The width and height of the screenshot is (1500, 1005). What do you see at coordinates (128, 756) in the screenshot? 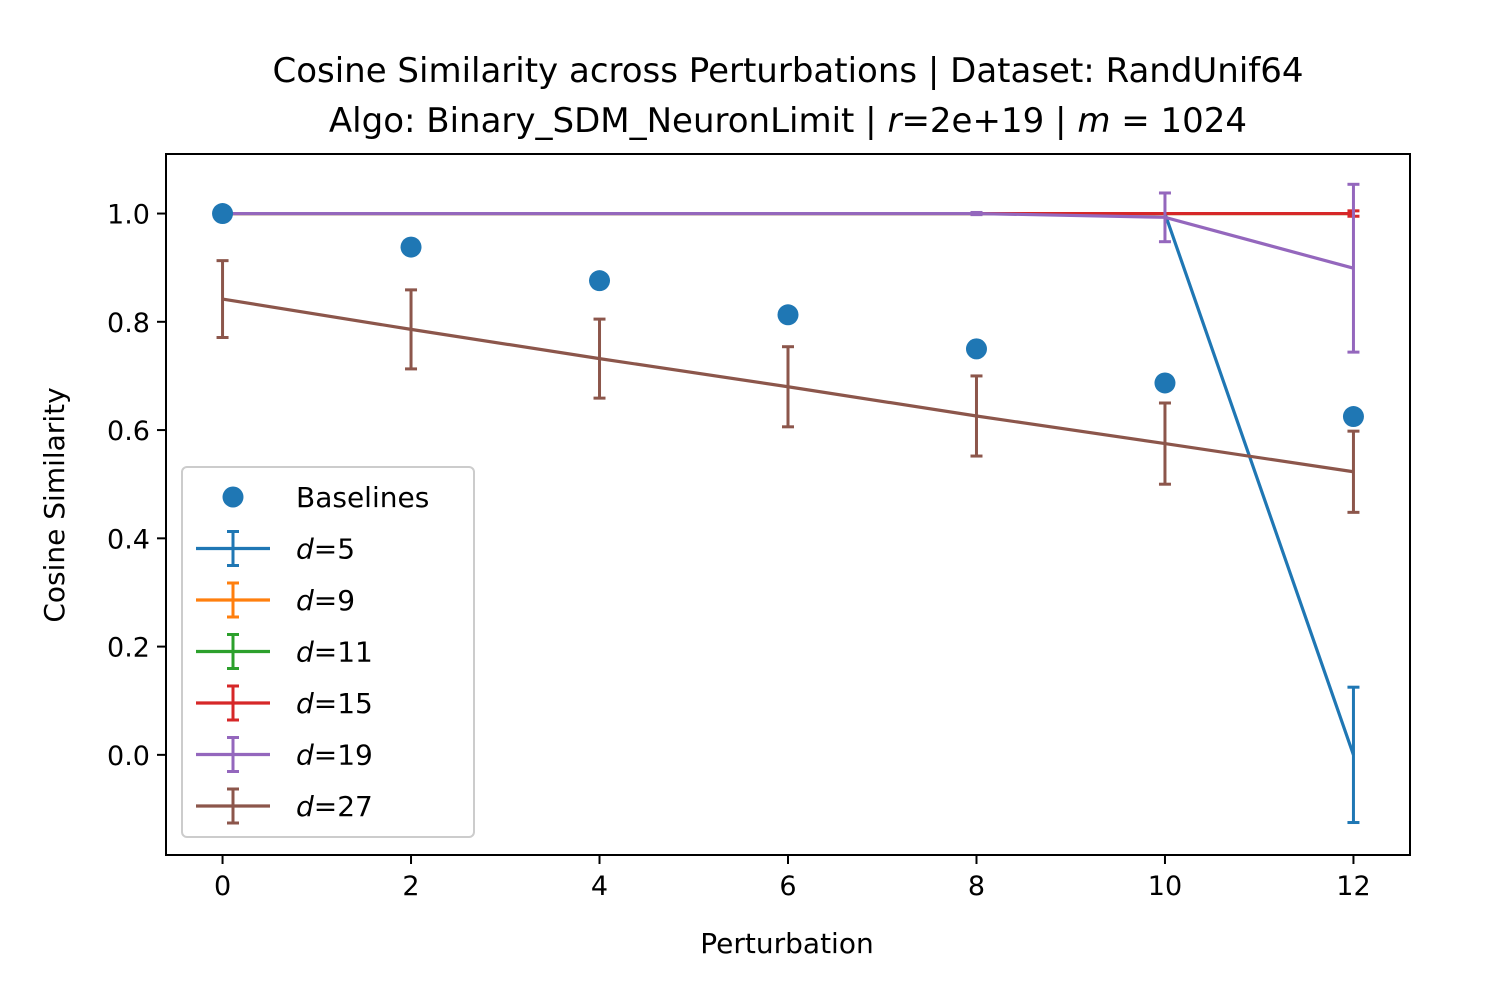
I see `y-tick-label: 0.0` at bounding box center [128, 756].